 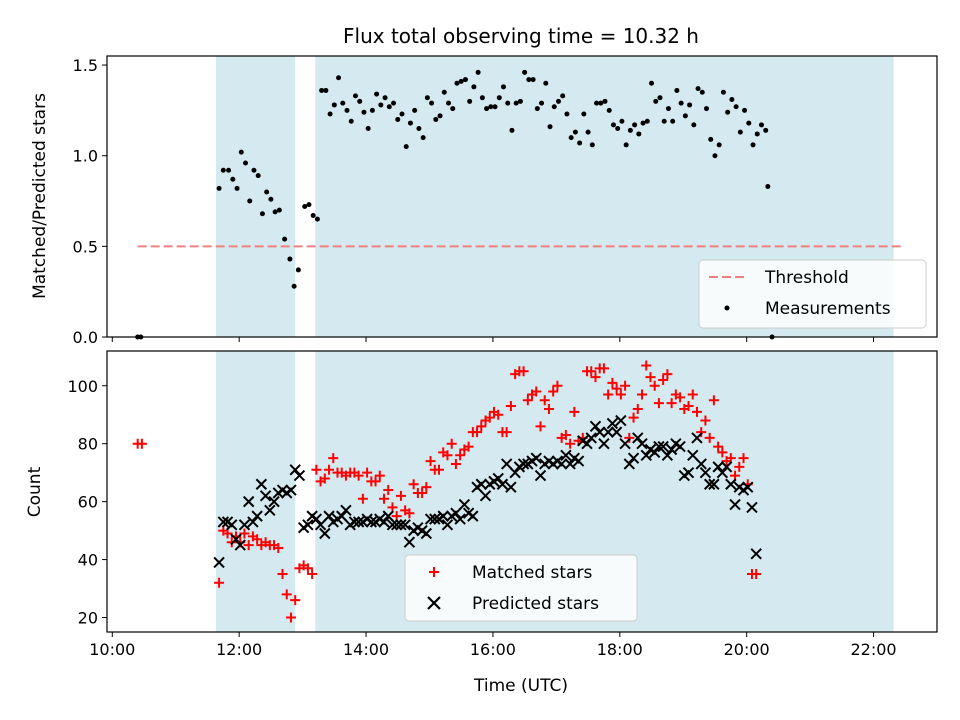 What do you see at coordinates (812, 294) in the screenshot?
I see `legend-box` at bounding box center [812, 294].